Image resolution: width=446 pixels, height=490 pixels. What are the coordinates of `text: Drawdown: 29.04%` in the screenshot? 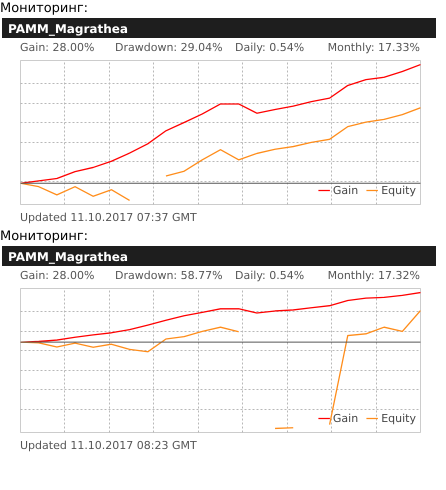 It's located at (169, 48).